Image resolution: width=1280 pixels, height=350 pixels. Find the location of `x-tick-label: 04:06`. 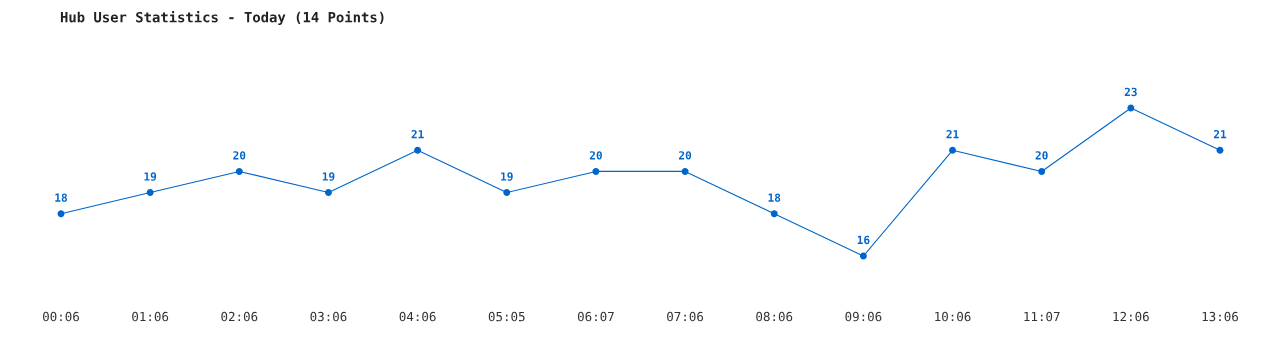

x-tick-label: 04:06 is located at coordinates (417, 316).